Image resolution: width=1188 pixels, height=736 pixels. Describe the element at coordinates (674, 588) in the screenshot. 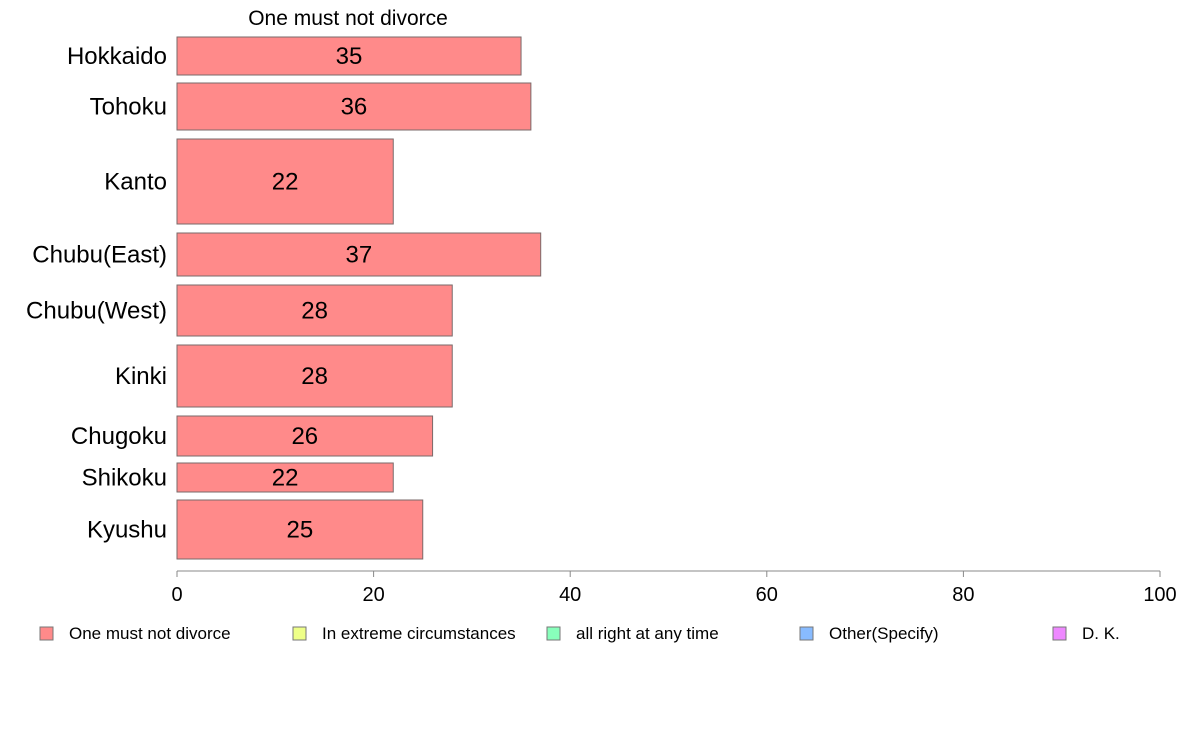

I see `x-axis: 0 20 40 60 80 100` at that location.